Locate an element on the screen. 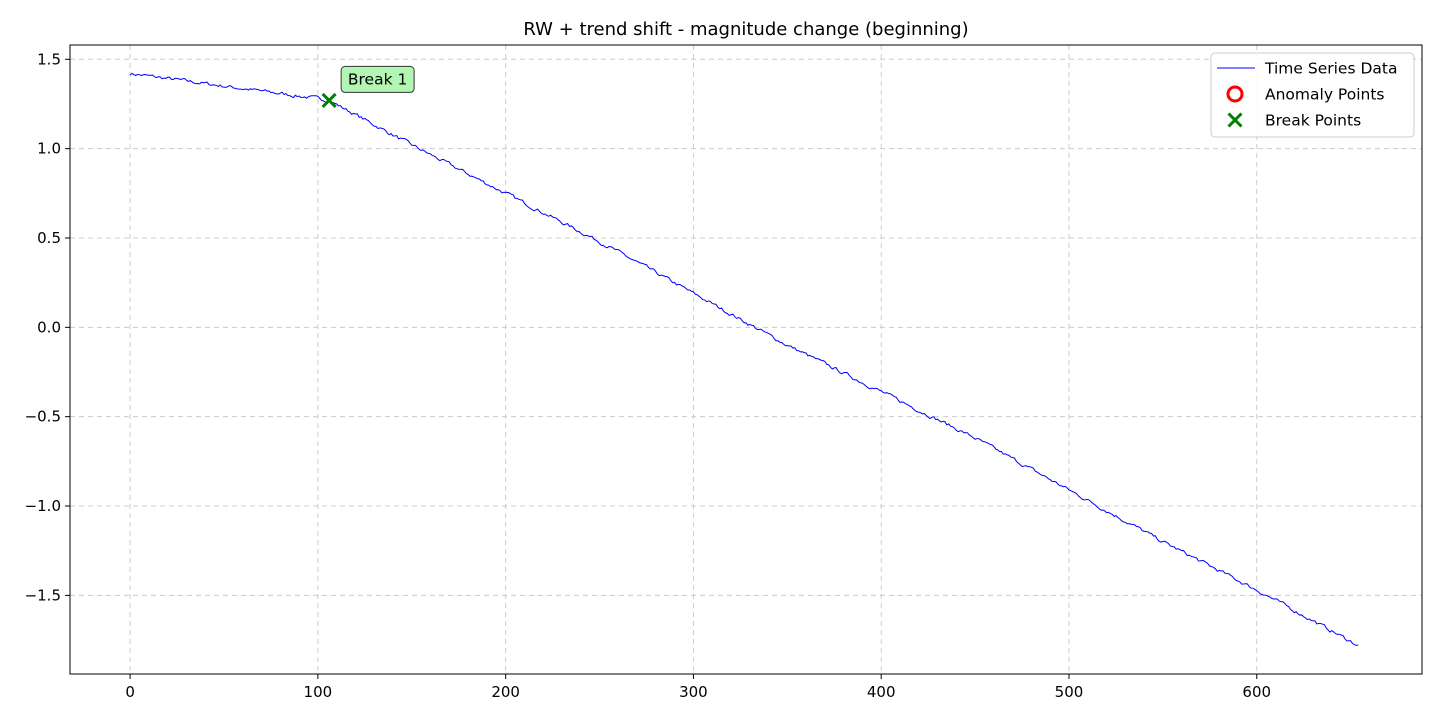 Image resolution: width=1440 pixels, height=720 pixels. y-tick-label: 0.0 is located at coordinates (49, 327).